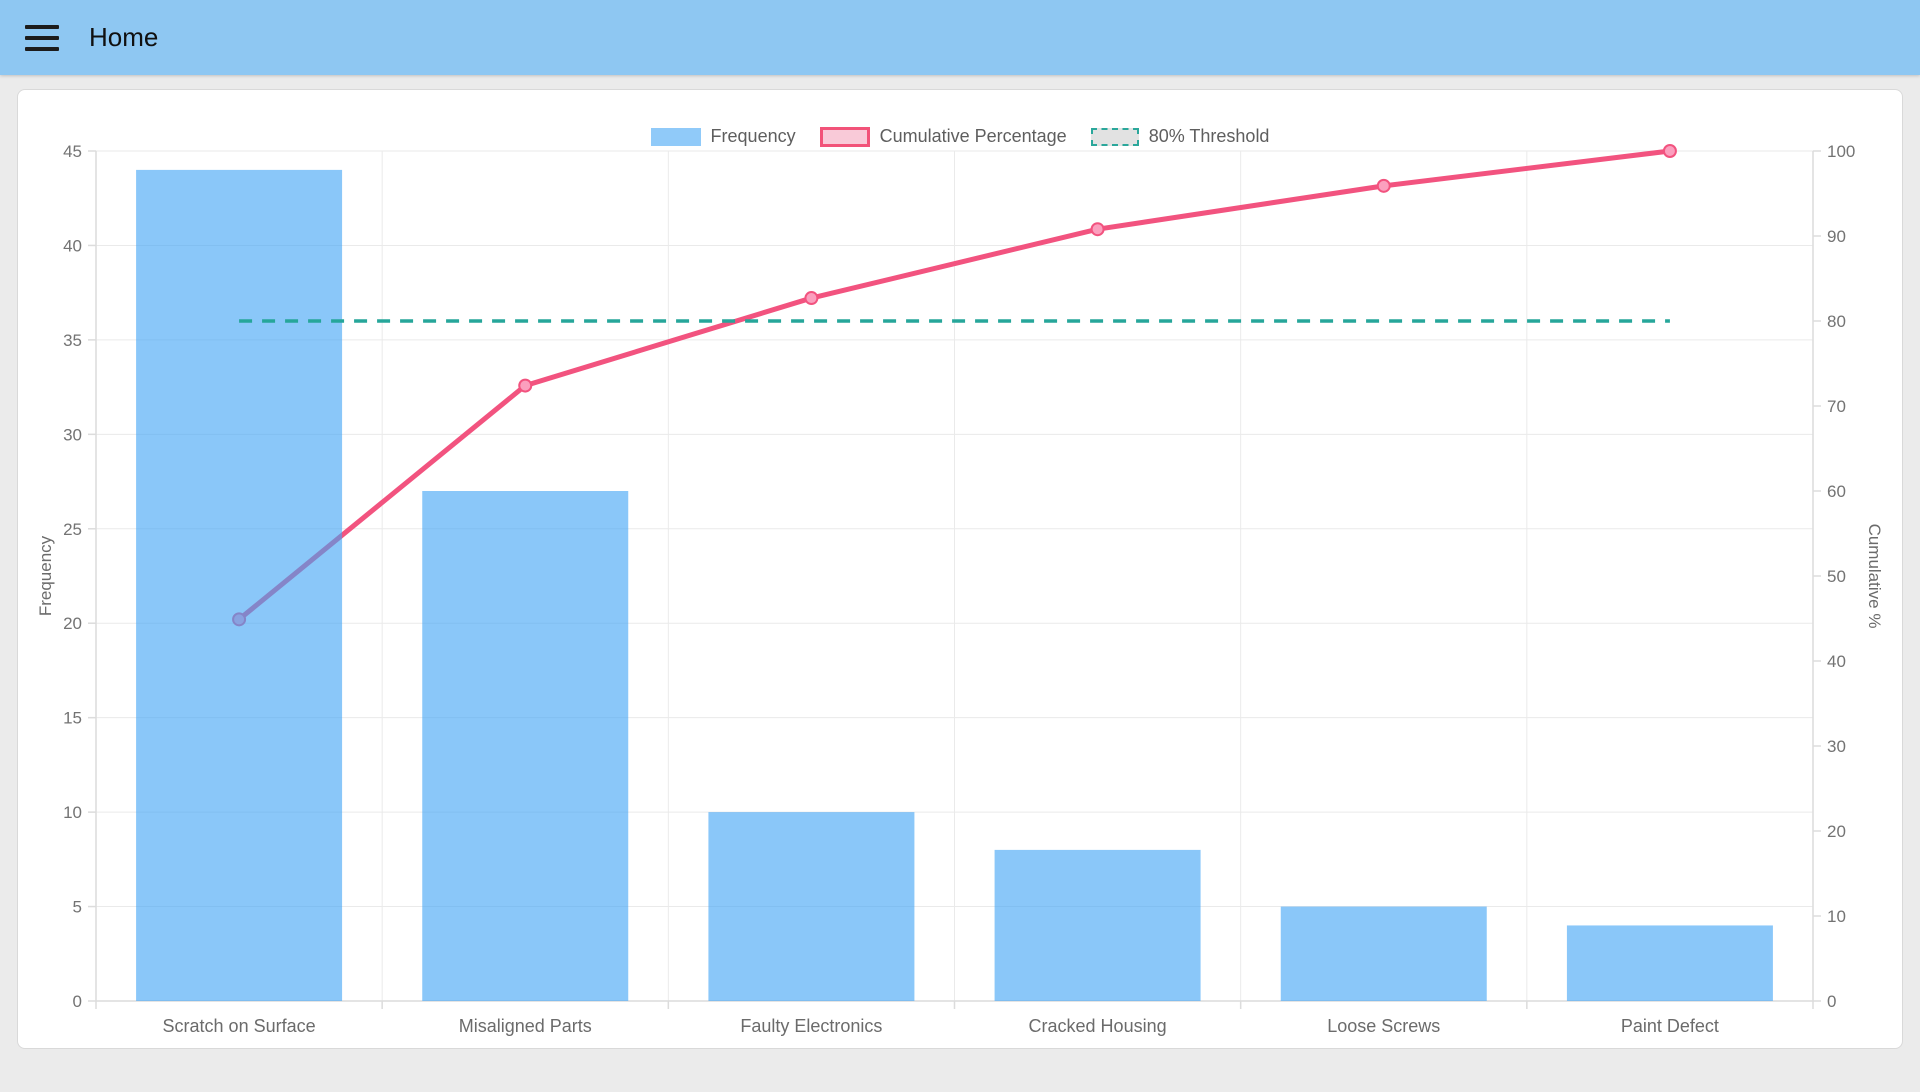 This screenshot has height=1092, width=1920. I want to click on legend-label: Frequency, so click(753, 136).